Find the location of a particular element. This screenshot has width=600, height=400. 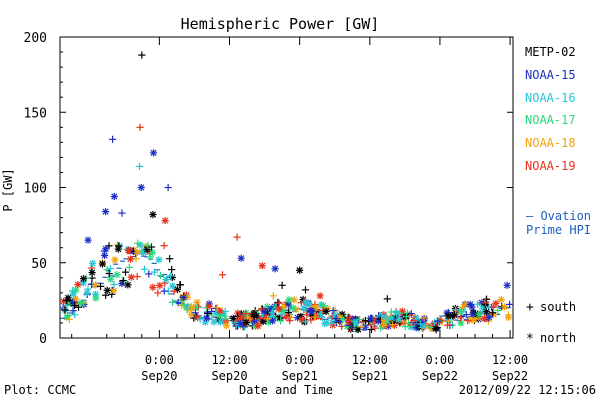

y-tick-label: 100 is located at coordinates (35, 189).